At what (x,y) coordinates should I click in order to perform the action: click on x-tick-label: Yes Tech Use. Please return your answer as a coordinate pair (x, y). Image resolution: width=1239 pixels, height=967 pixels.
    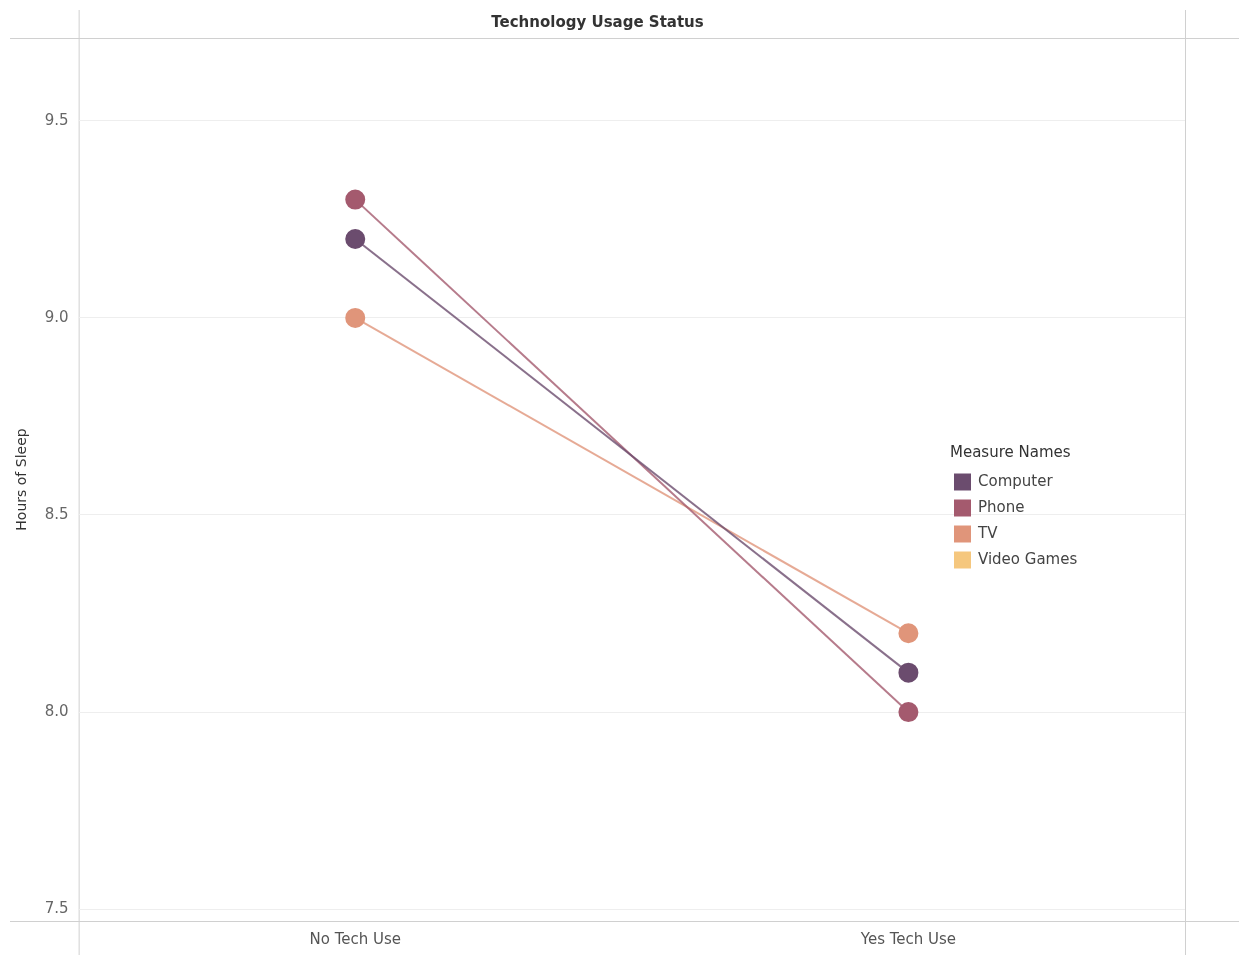
    Looking at the image, I should click on (908, 938).